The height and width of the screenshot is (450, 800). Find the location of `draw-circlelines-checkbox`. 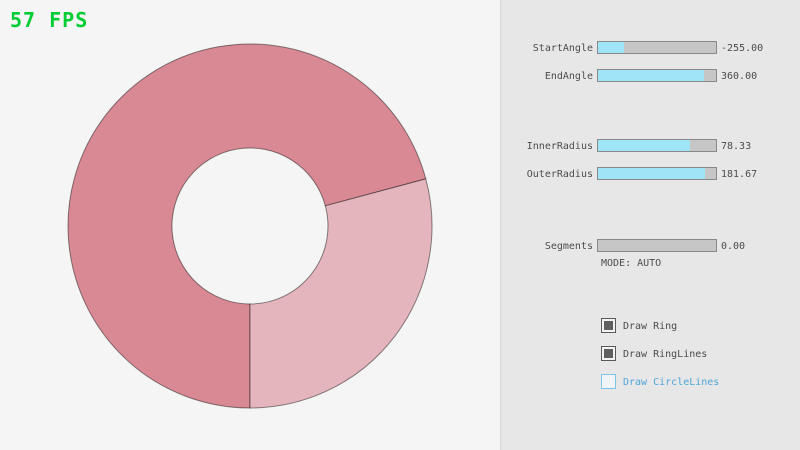

draw-circlelines-checkbox is located at coordinates (608, 381).